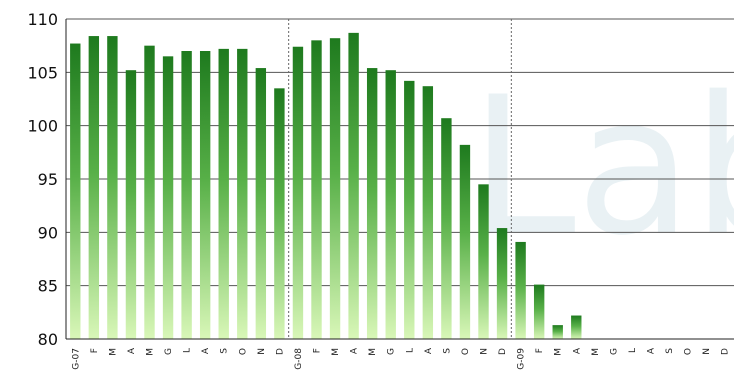  Describe the element at coordinates (42, 19) in the screenshot. I see `y-tick-label: 110` at that location.